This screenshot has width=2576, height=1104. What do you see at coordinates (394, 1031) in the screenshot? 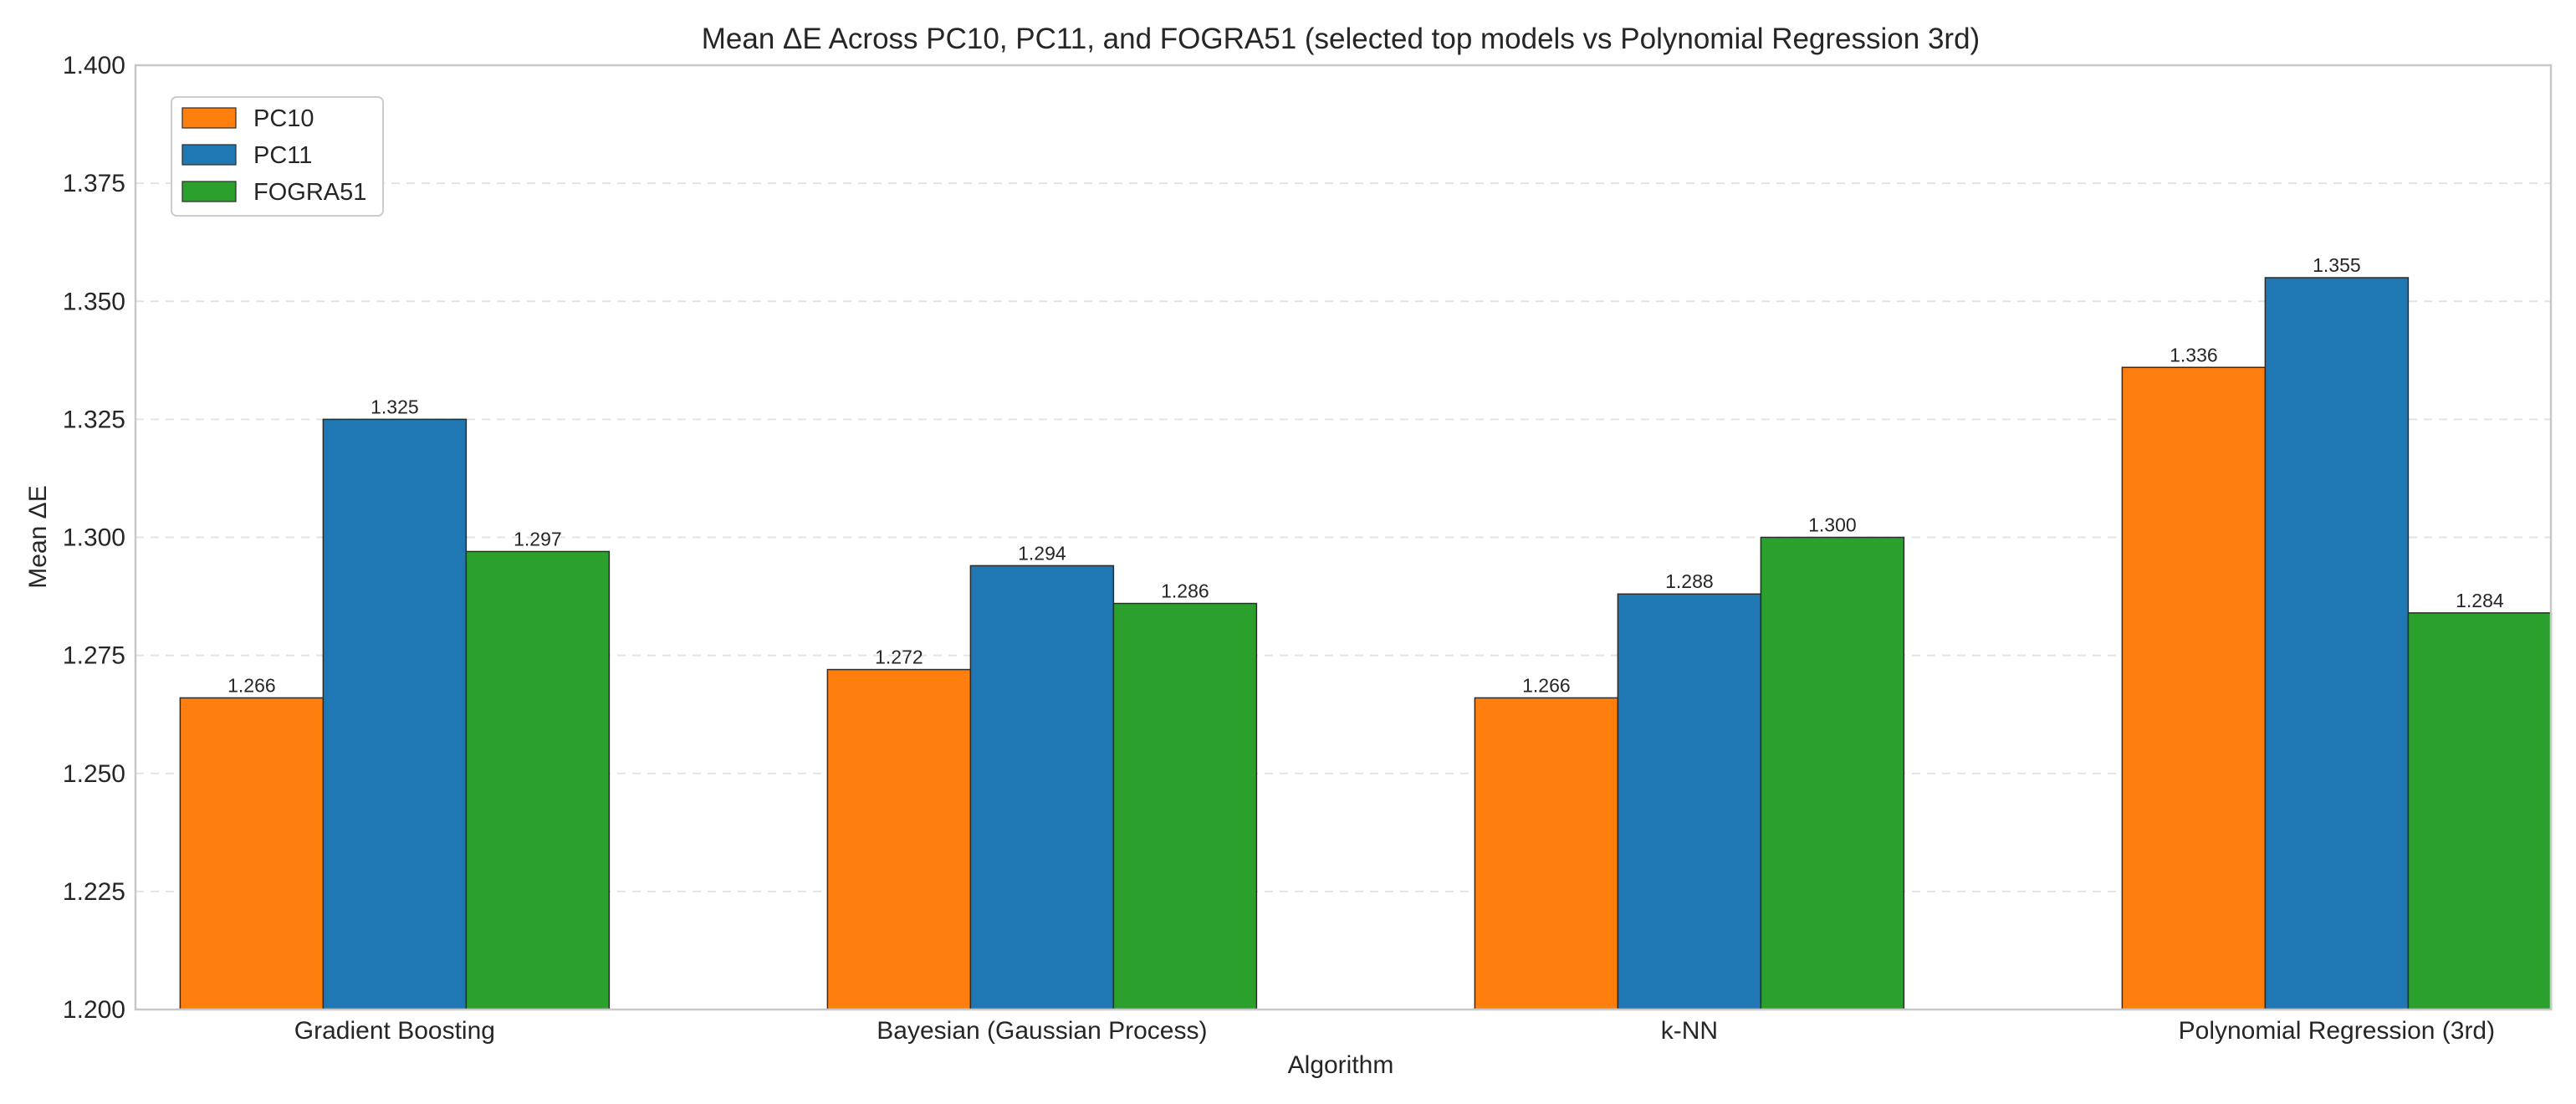
I see `x-tick-label: Gradient Boosting` at bounding box center [394, 1031].